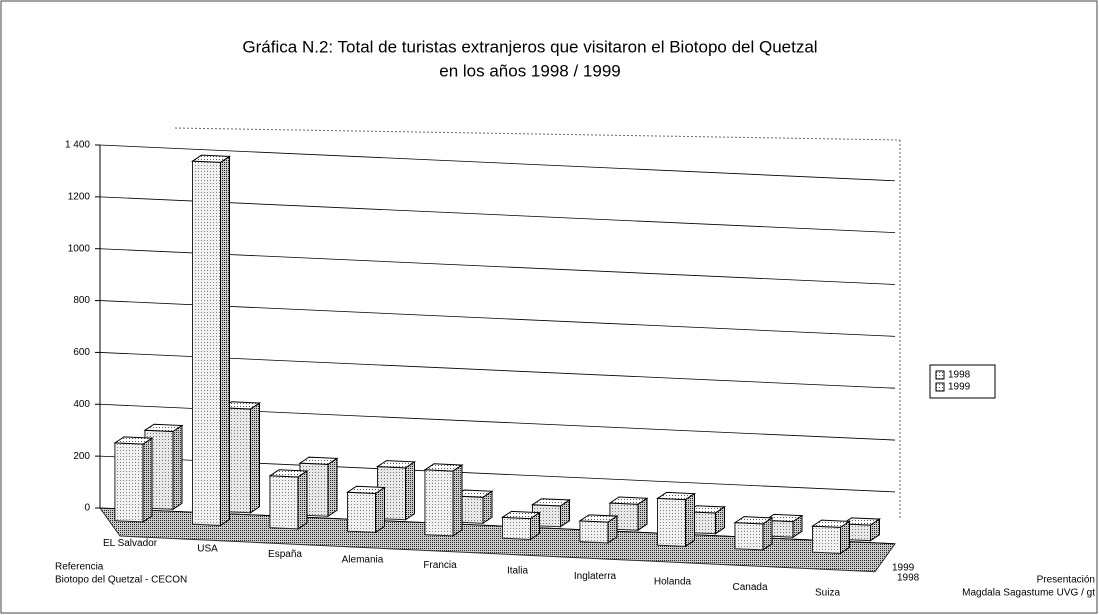 The width and height of the screenshot is (1099, 615). Describe the element at coordinates (959, 387) in the screenshot. I see `legend-label: 1999` at that location.